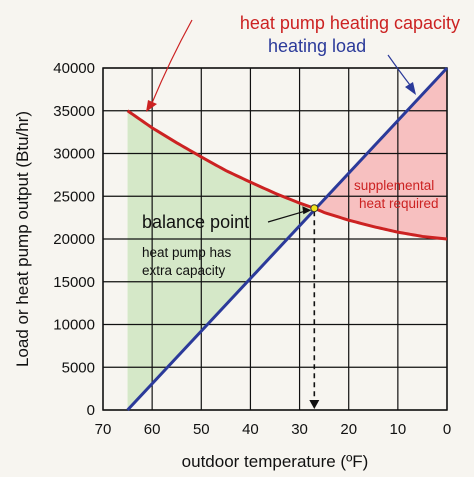 Image resolution: width=474 pixels, height=477 pixels. Describe the element at coordinates (250, 429) in the screenshot. I see `x-tick-label: 40` at that location.